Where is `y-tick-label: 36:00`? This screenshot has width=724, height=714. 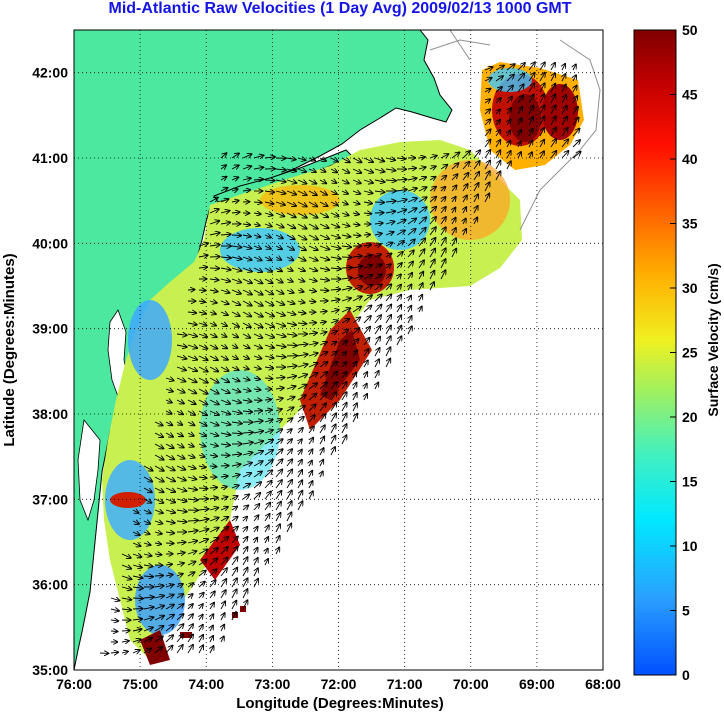 y-tick-label: 36:00 is located at coordinates (50, 585).